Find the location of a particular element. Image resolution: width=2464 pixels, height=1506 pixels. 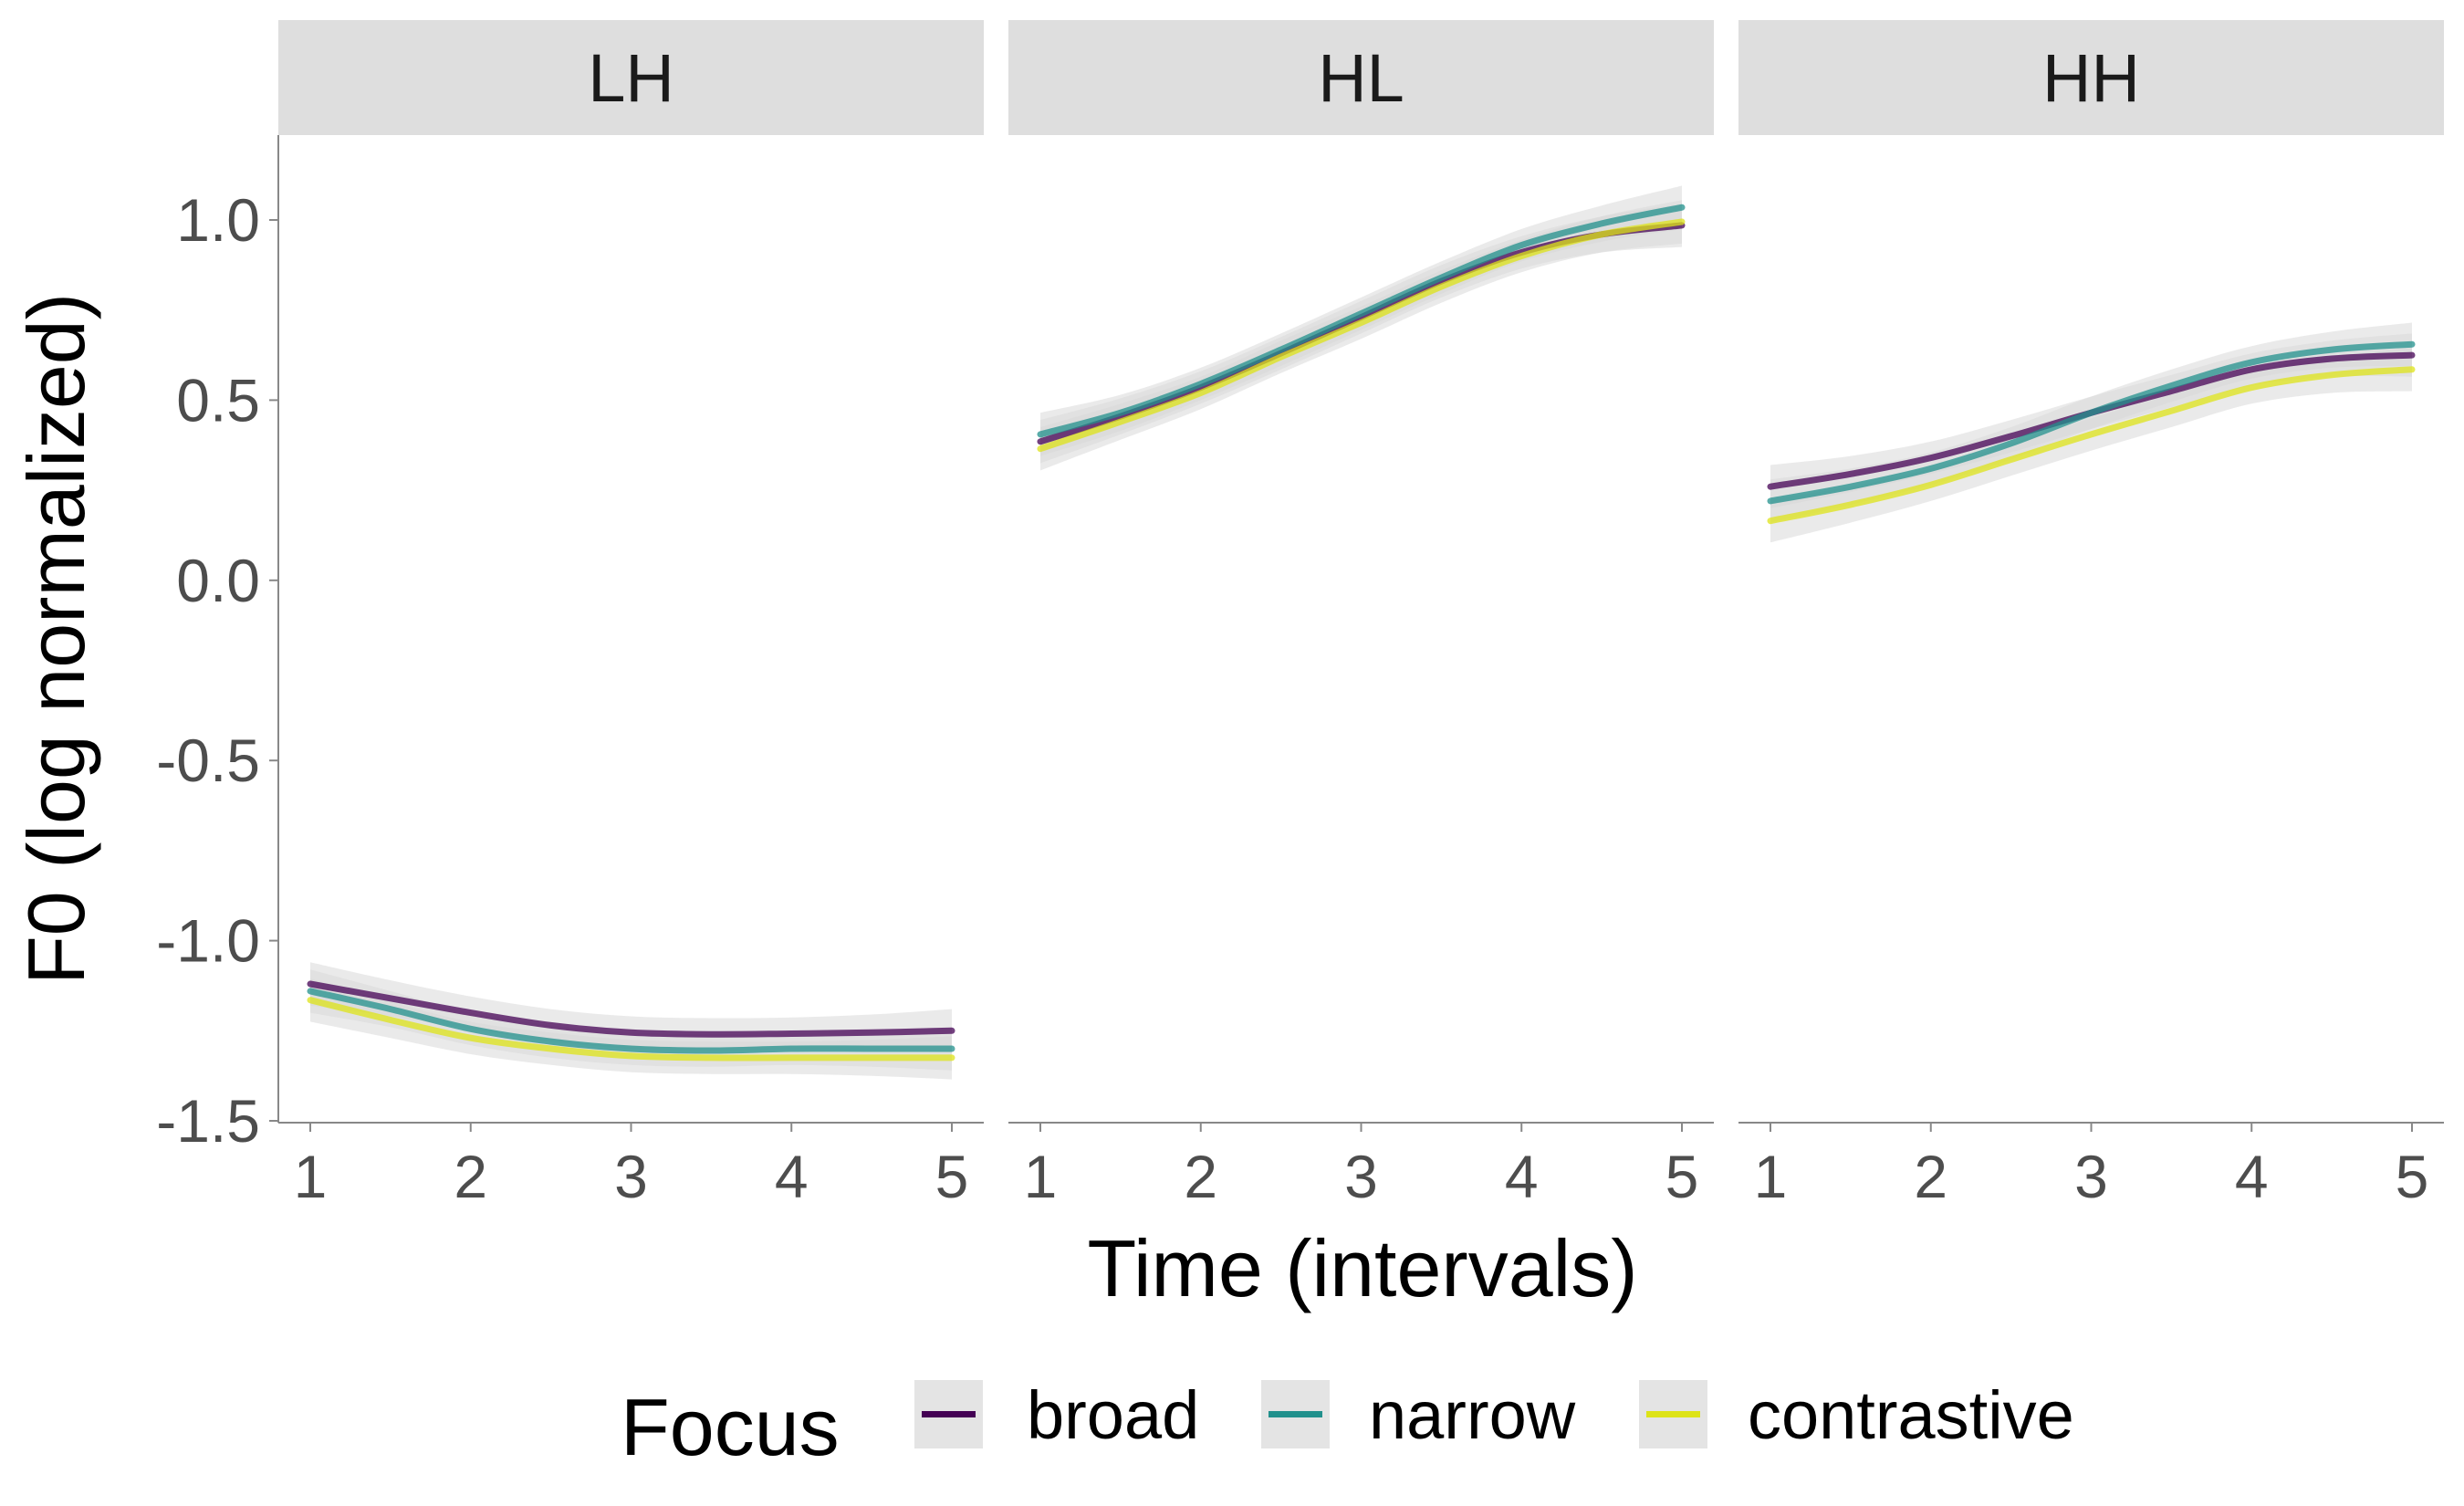

legend-label: contrastive is located at coordinates (1911, 1415).